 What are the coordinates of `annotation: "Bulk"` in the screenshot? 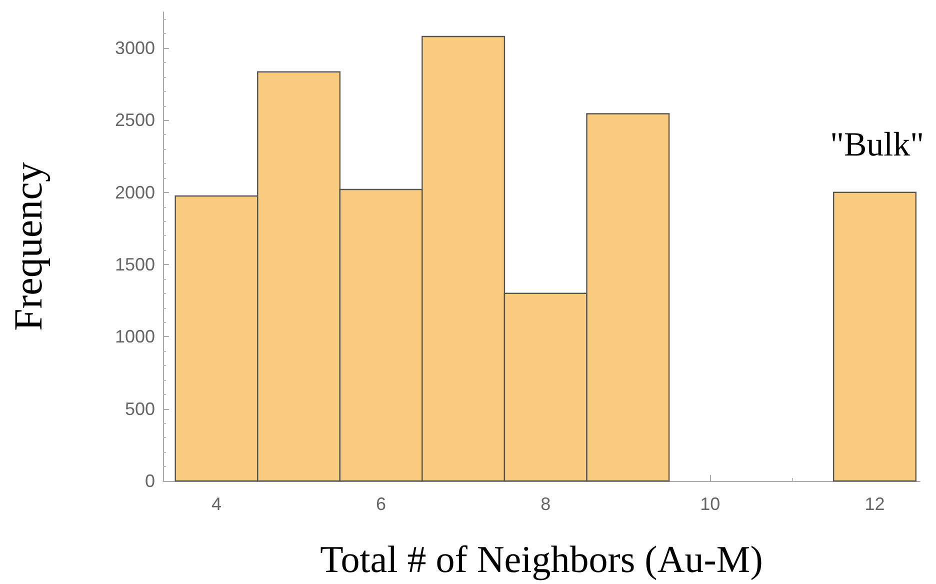 It's located at (877, 145).